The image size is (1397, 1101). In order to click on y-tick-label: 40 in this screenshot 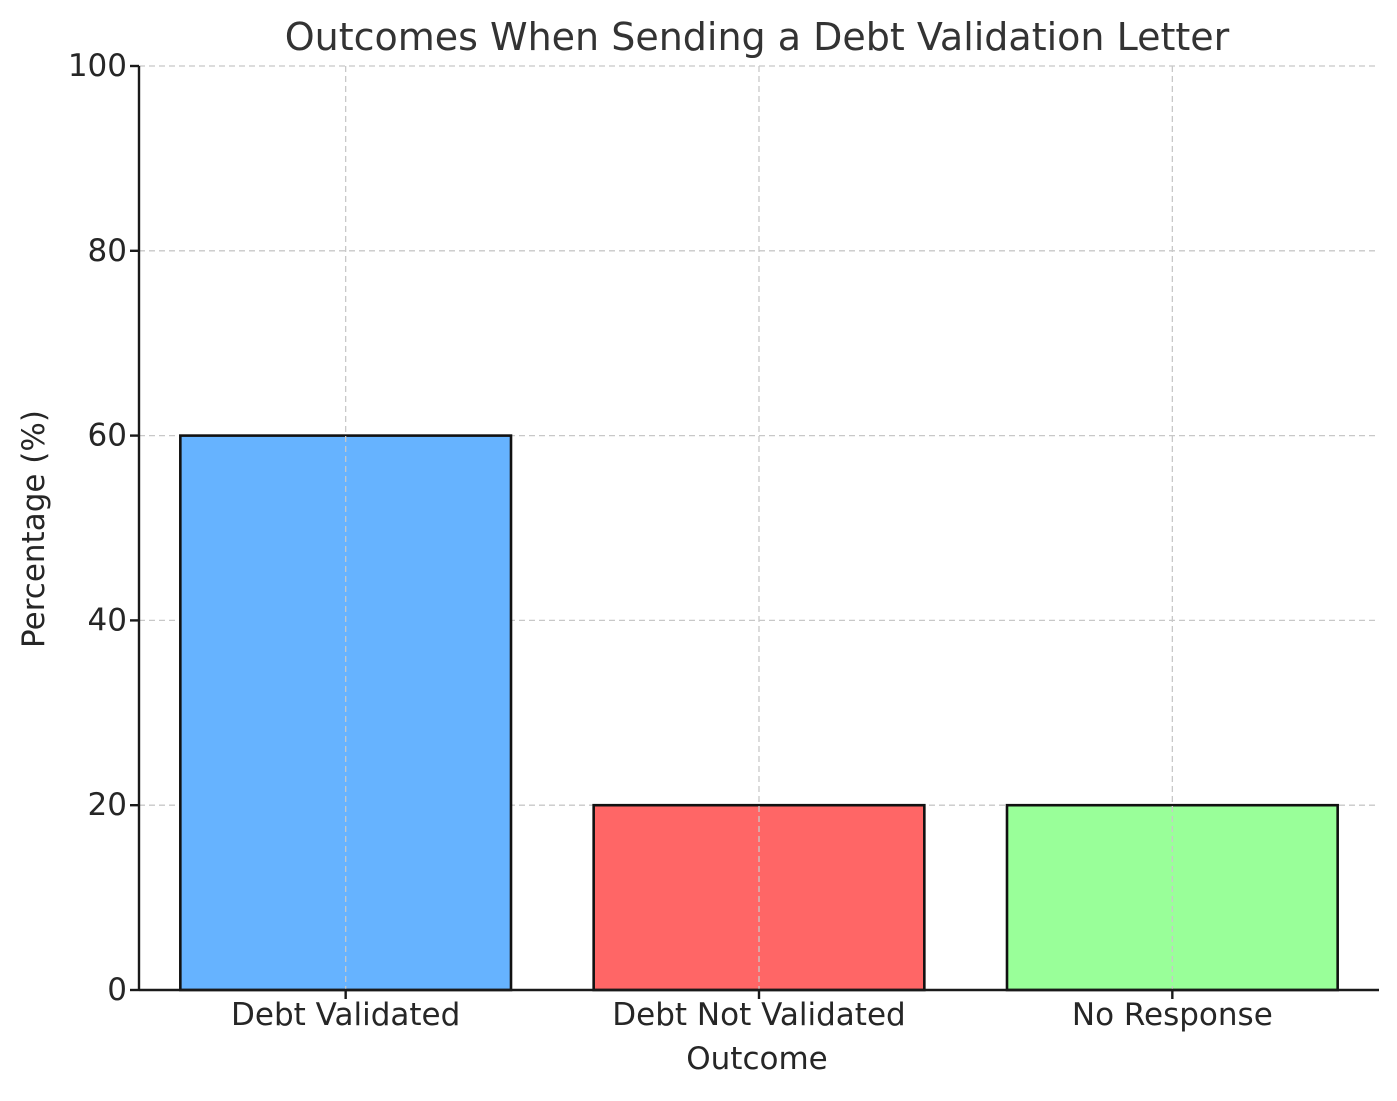, I will do `click(107, 620)`.